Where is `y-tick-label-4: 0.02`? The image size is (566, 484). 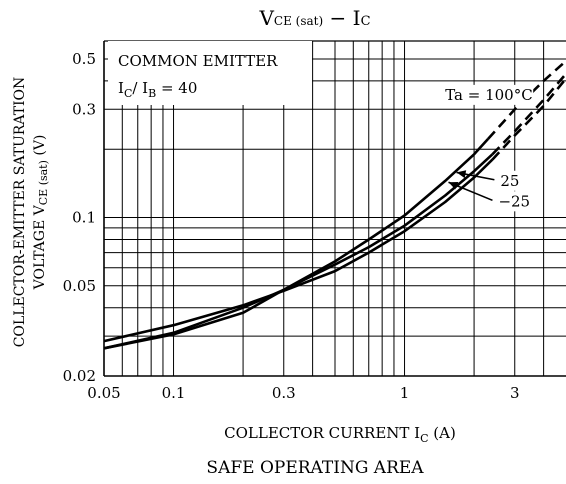 y-tick-label-4: 0.02 is located at coordinates (79, 376).